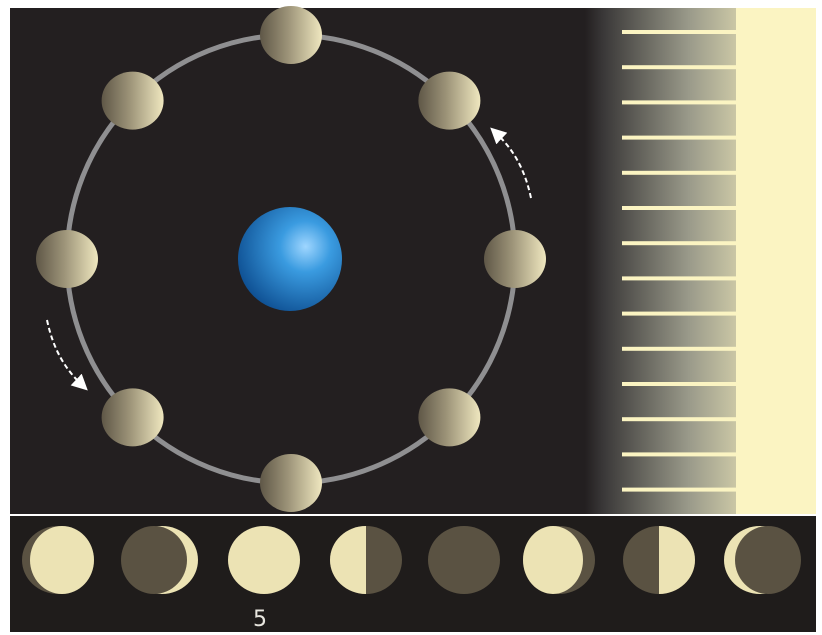 The image size is (822, 635). Describe the element at coordinates (264, 560) in the screenshot. I see `phase-moon-full` at that location.